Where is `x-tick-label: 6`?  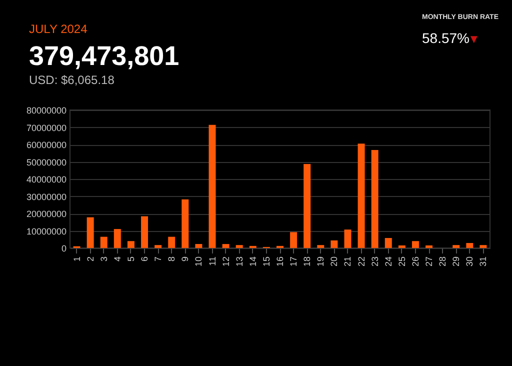
x-tick-label: 6 is located at coordinates (145, 259).